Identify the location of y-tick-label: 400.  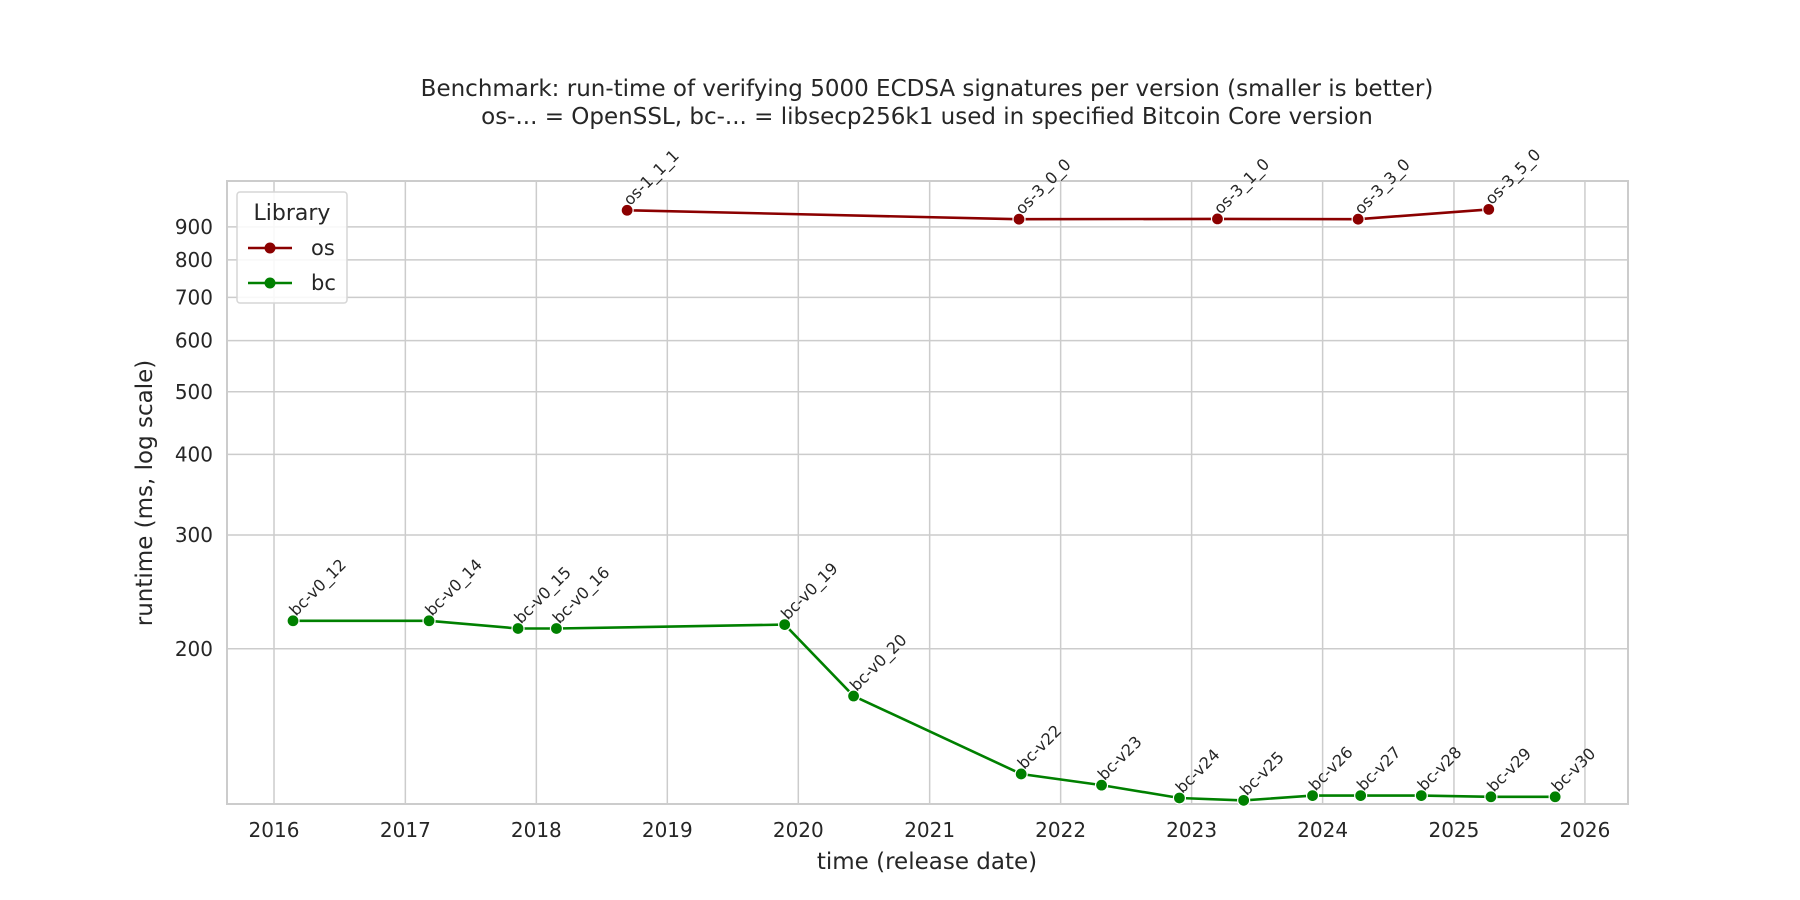
(194, 454).